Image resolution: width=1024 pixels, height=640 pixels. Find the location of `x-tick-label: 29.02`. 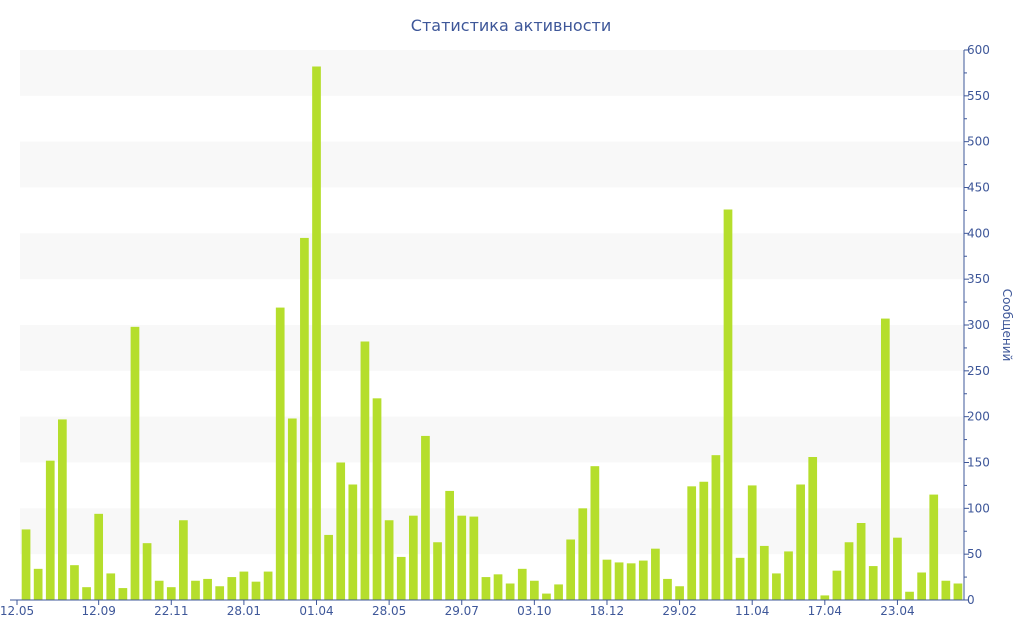

x-tick-label: 29.02 is located at coordinates (679, 611).